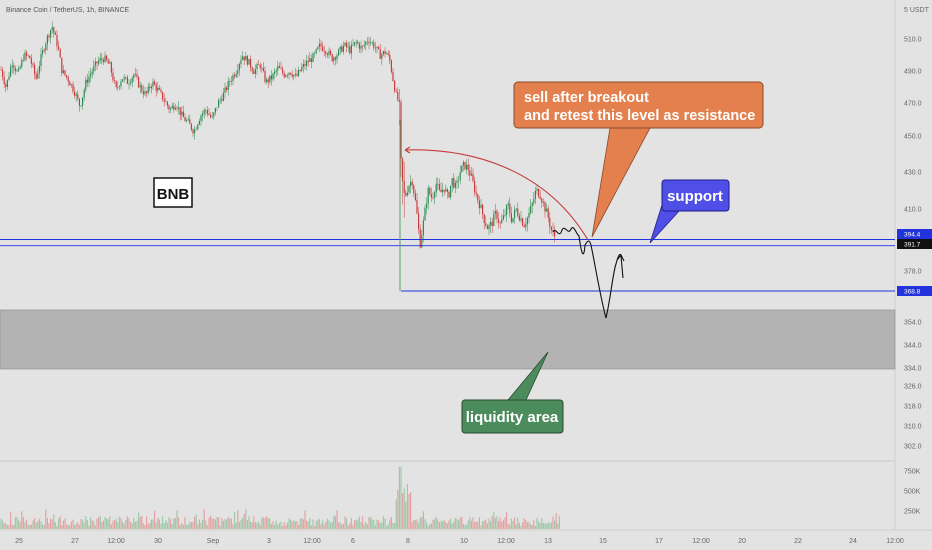 The width and height of the screenshot is (932, 550). I want to click on price-tick-label: 378.0, so click(913, 272).